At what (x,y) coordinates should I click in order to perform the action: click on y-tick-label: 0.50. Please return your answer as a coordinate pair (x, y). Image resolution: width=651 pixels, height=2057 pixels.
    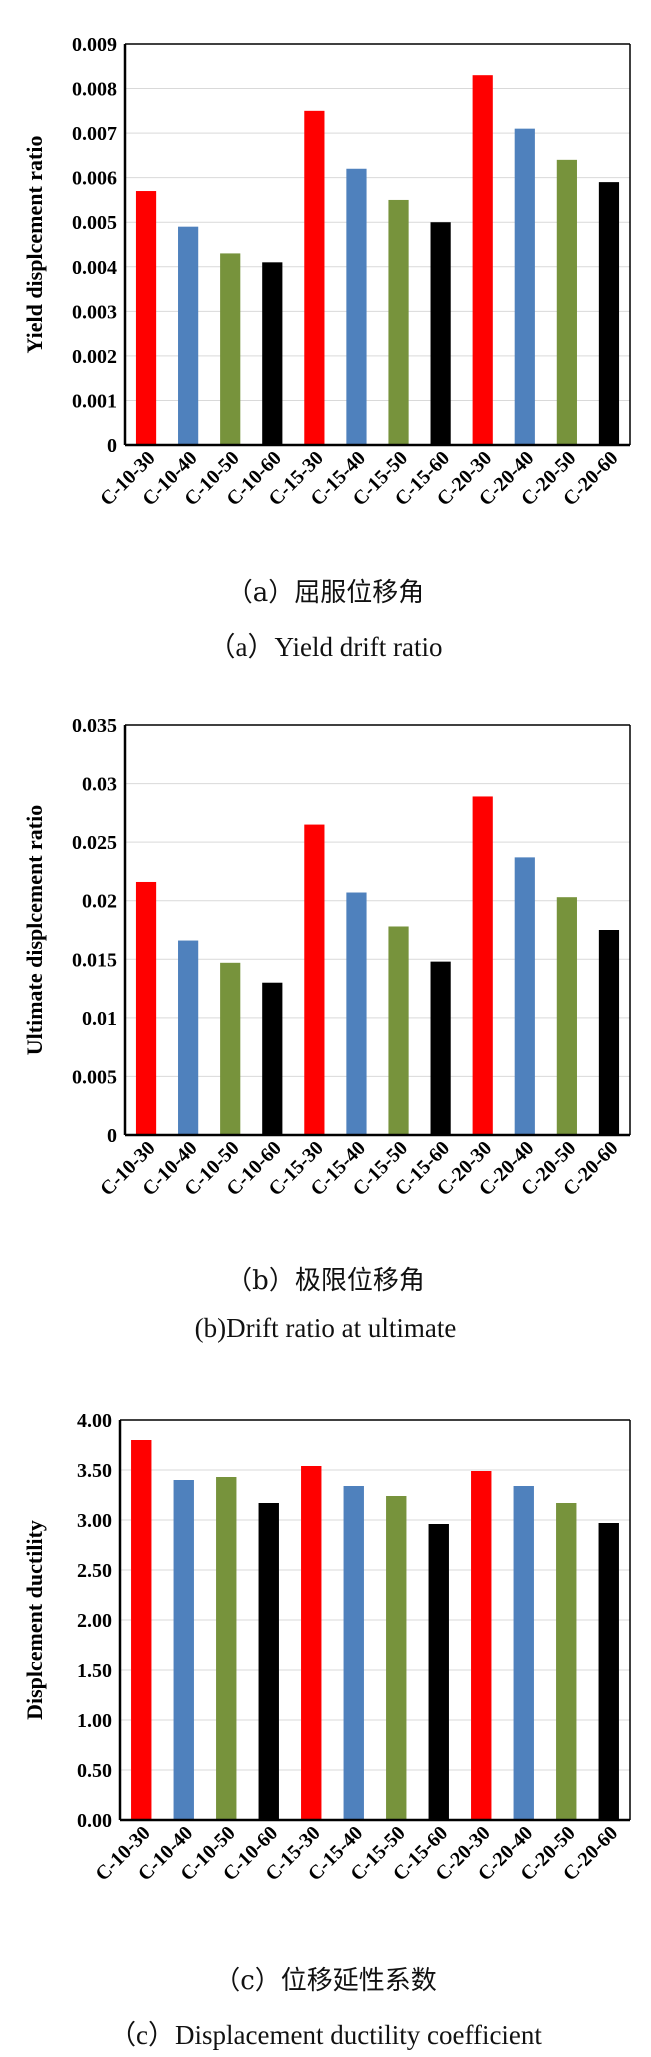
    Looking at the image, I should click on (94, 1771).